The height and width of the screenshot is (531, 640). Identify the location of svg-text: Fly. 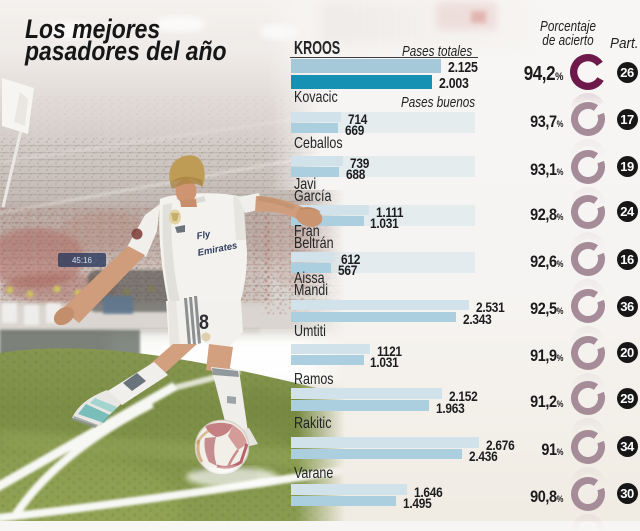
(204, 236).